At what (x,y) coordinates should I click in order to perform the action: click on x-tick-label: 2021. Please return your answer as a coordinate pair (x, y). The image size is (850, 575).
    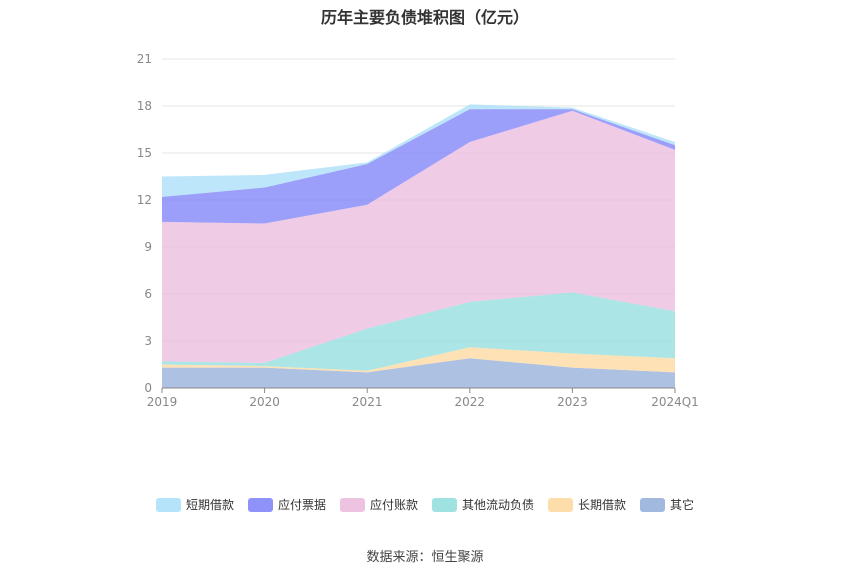
    Looking at the image, I should click on (367, 402).